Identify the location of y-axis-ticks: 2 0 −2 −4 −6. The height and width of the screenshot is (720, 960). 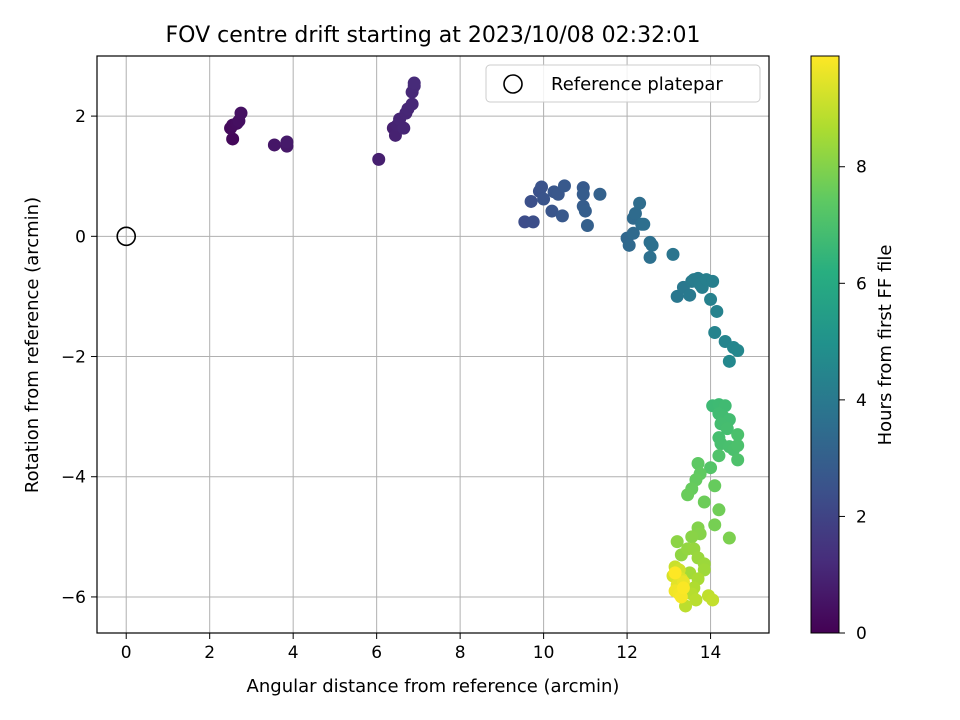
(79, 357).